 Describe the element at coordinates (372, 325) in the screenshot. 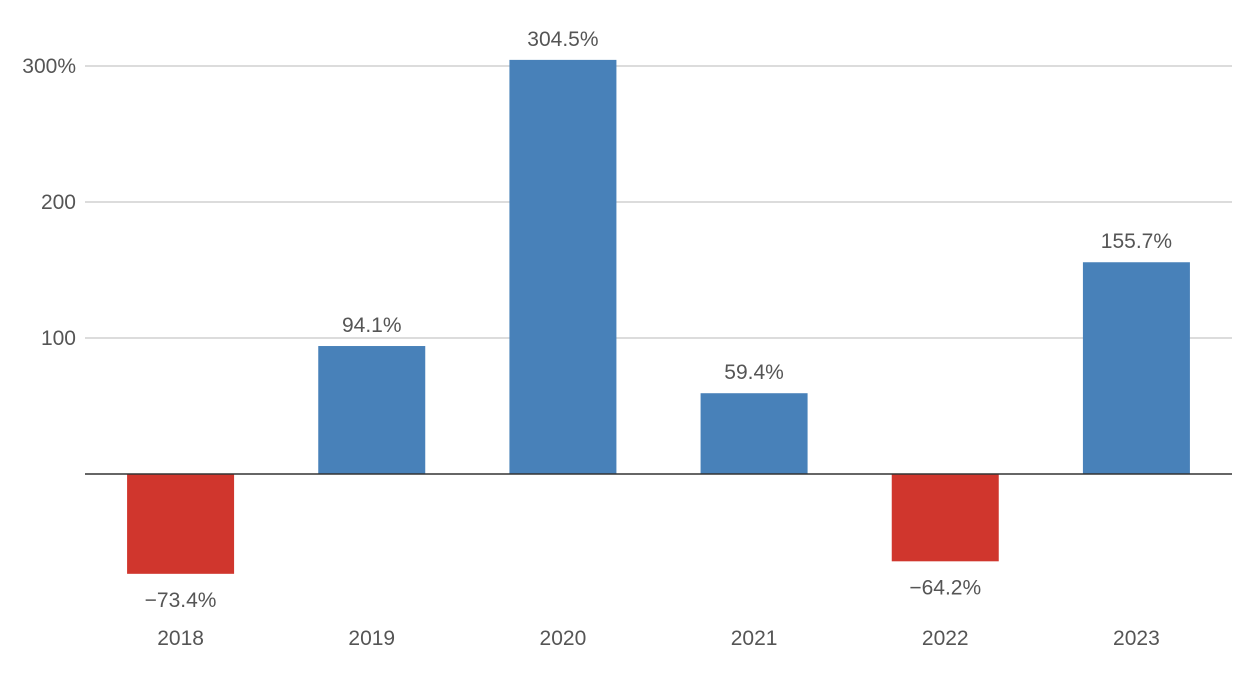

I see `value-label-2019: 94.1%` at that location.